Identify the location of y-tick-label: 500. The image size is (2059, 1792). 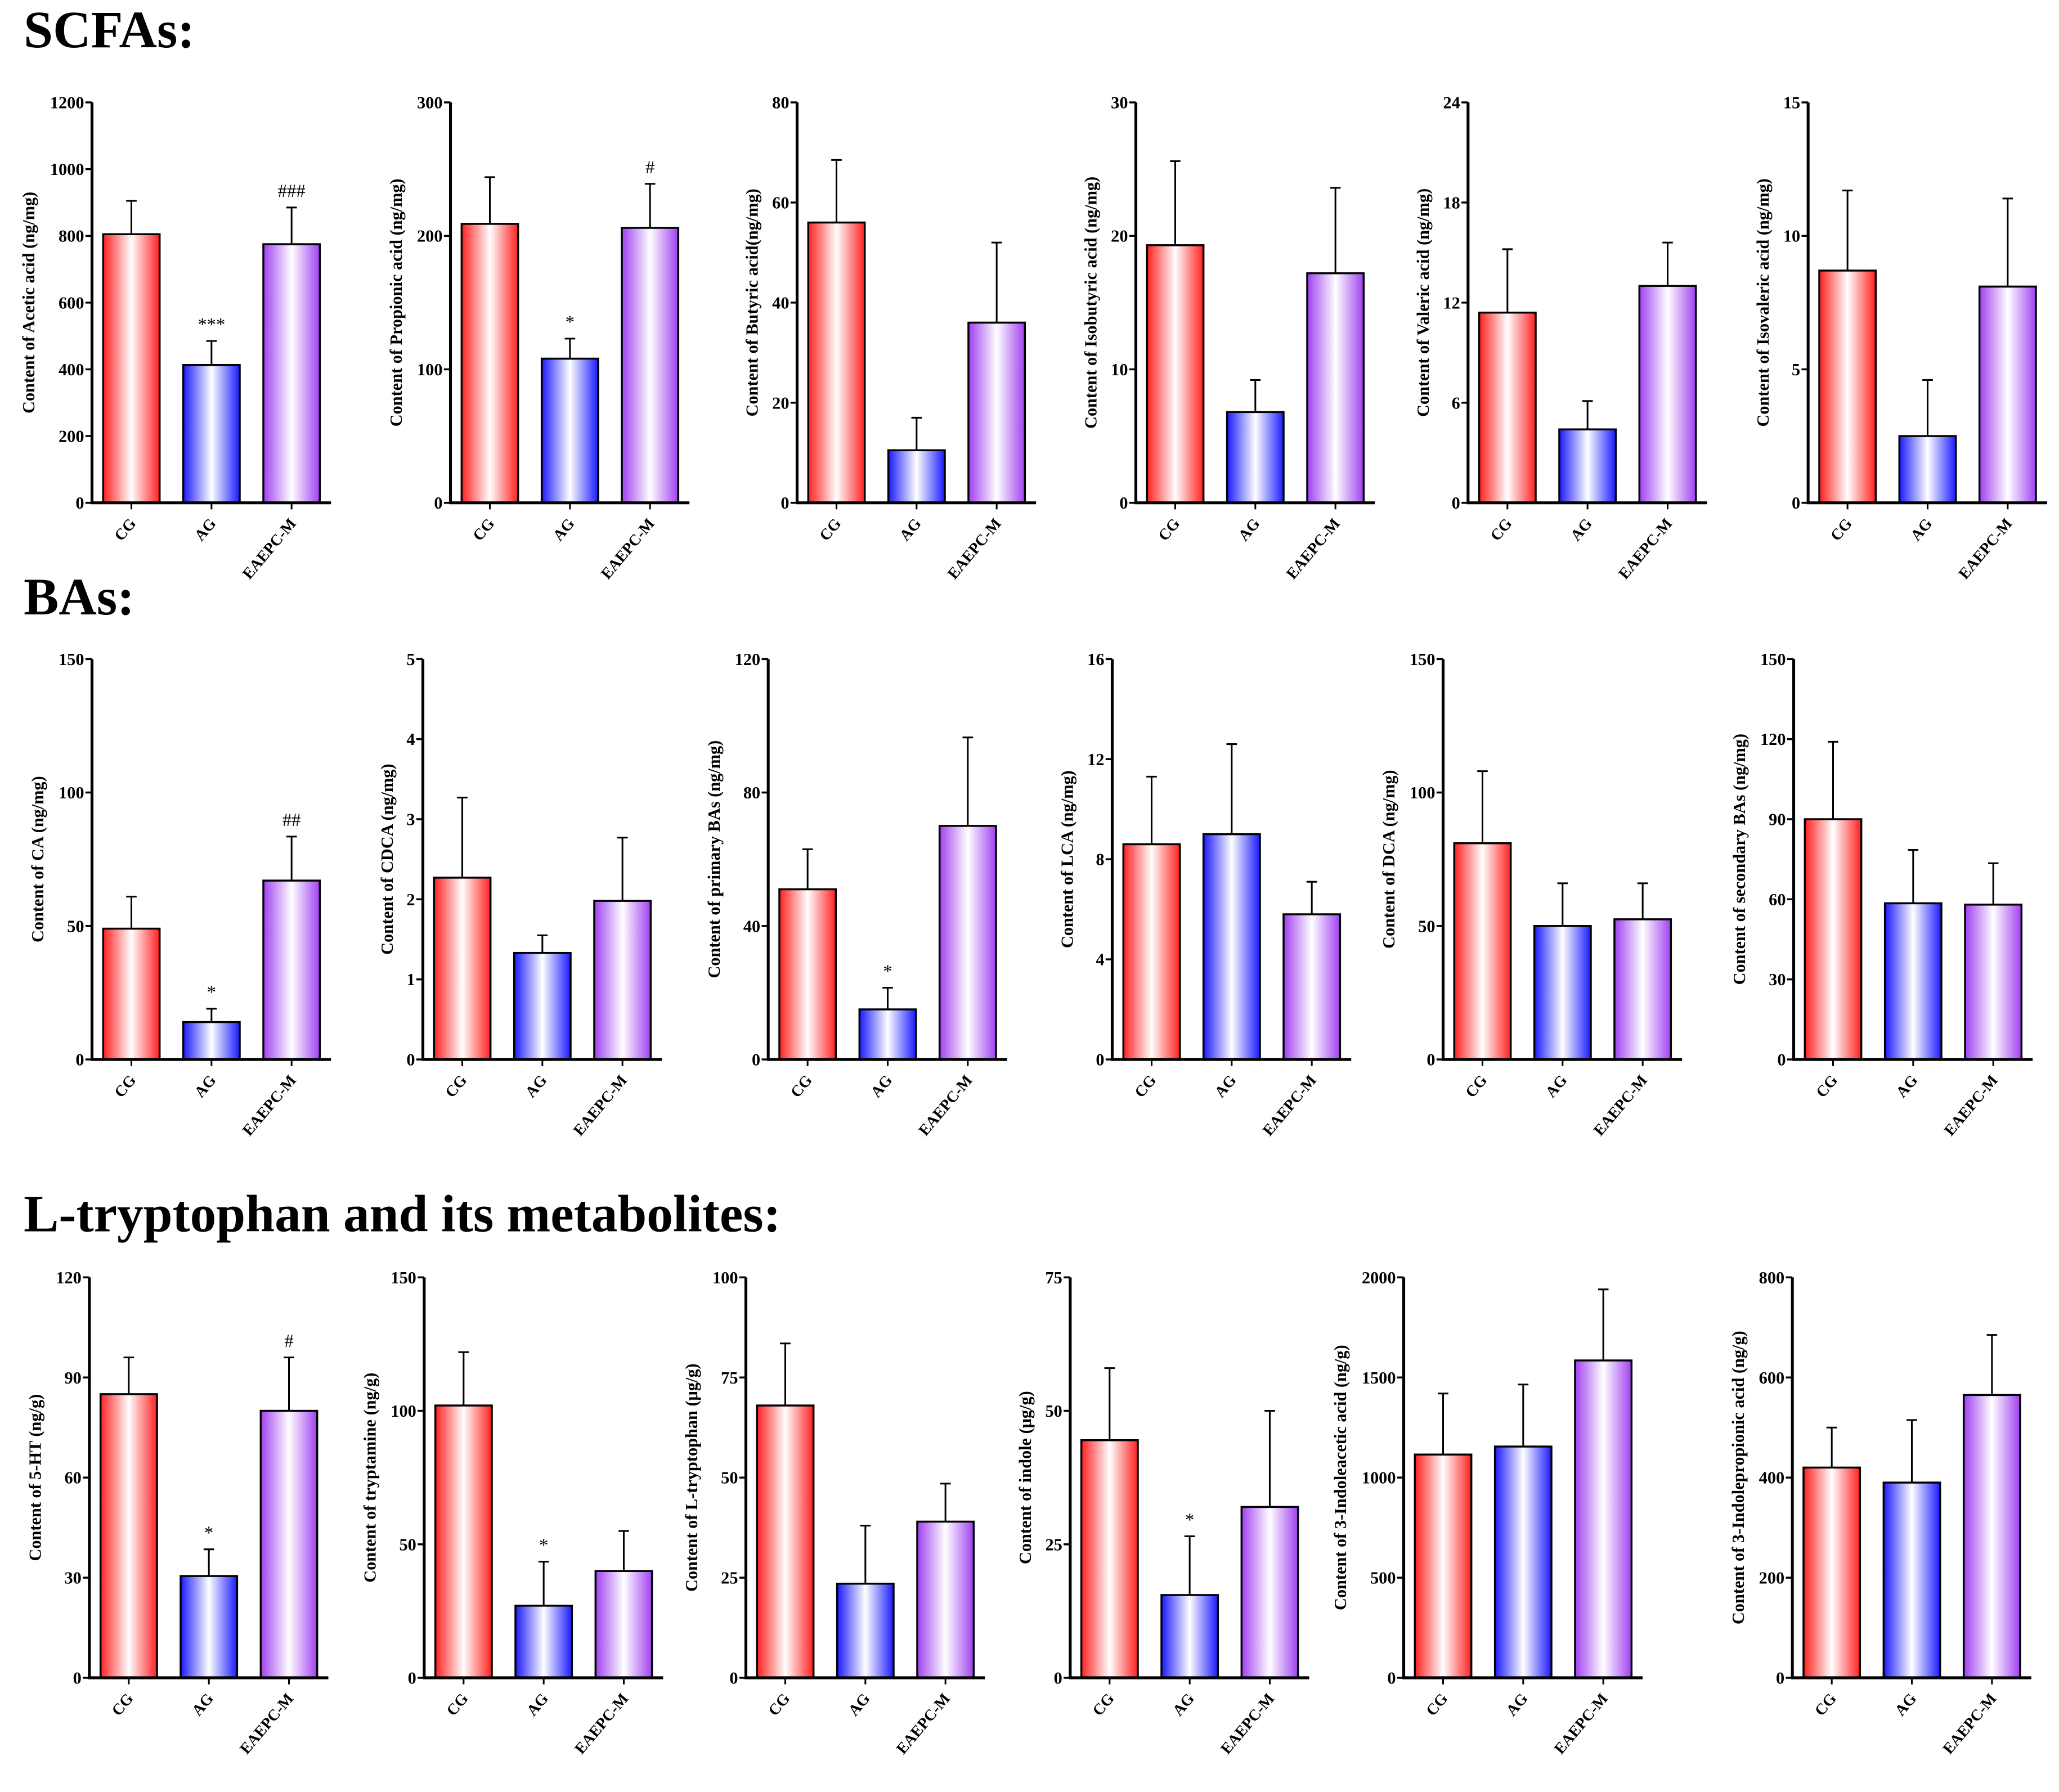
(1383, 1578).